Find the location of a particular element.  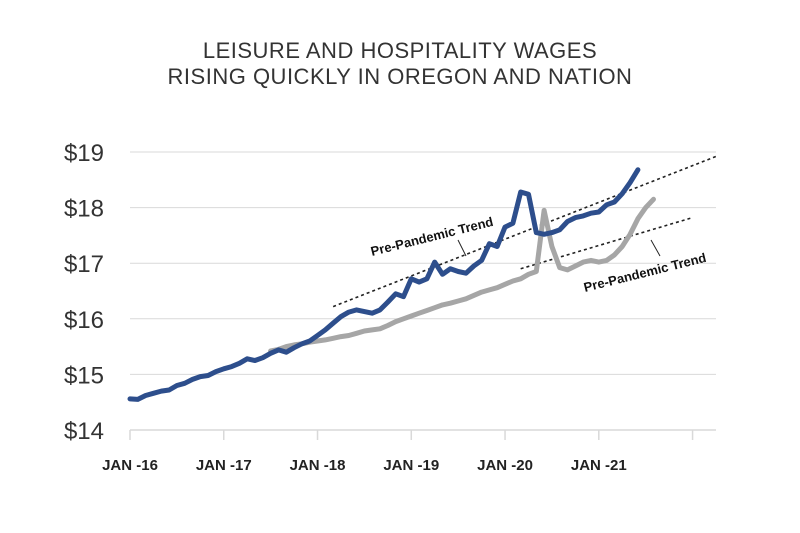

x-tick-label: JAN -17 is located at coordinates (224, 465).